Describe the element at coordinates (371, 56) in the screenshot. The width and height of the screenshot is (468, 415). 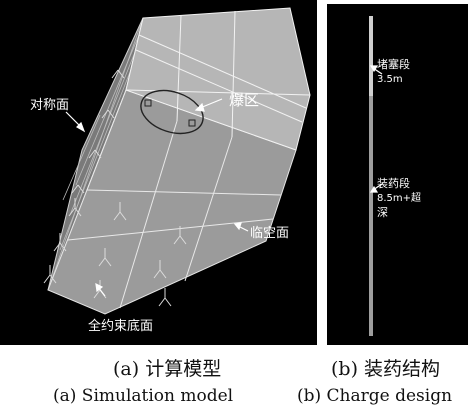
I see `stemming-section` at that location.